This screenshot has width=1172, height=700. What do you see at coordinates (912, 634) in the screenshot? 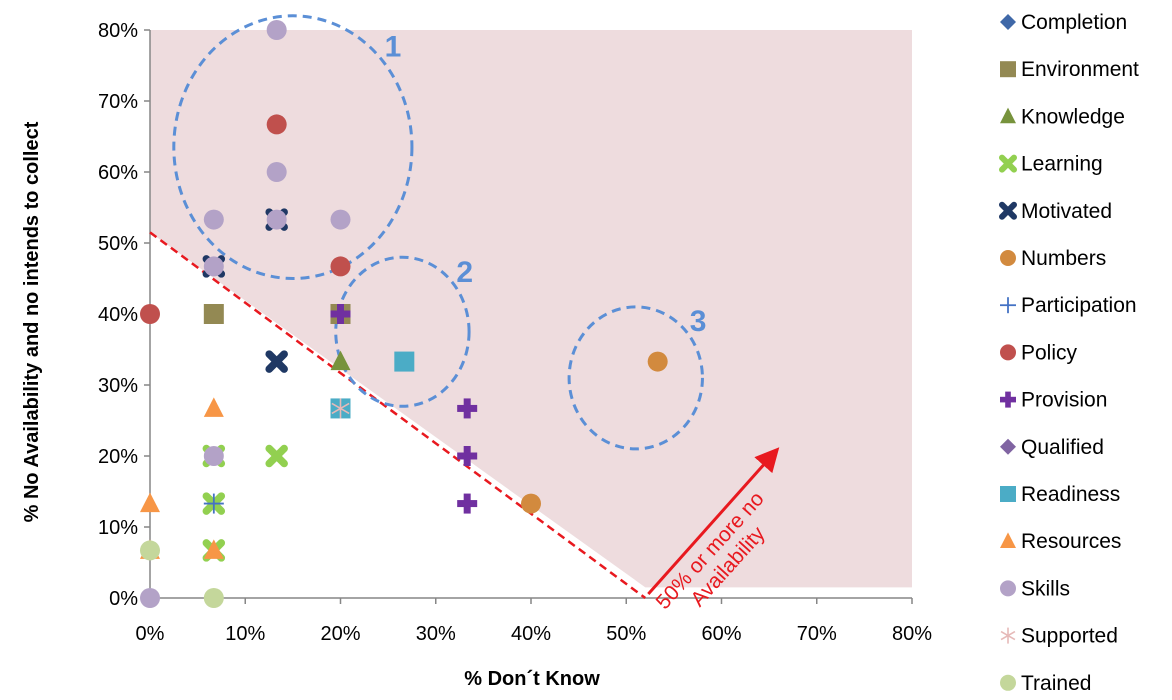
I see `x-tick-label: 80%` at bounding box center [912, 634].